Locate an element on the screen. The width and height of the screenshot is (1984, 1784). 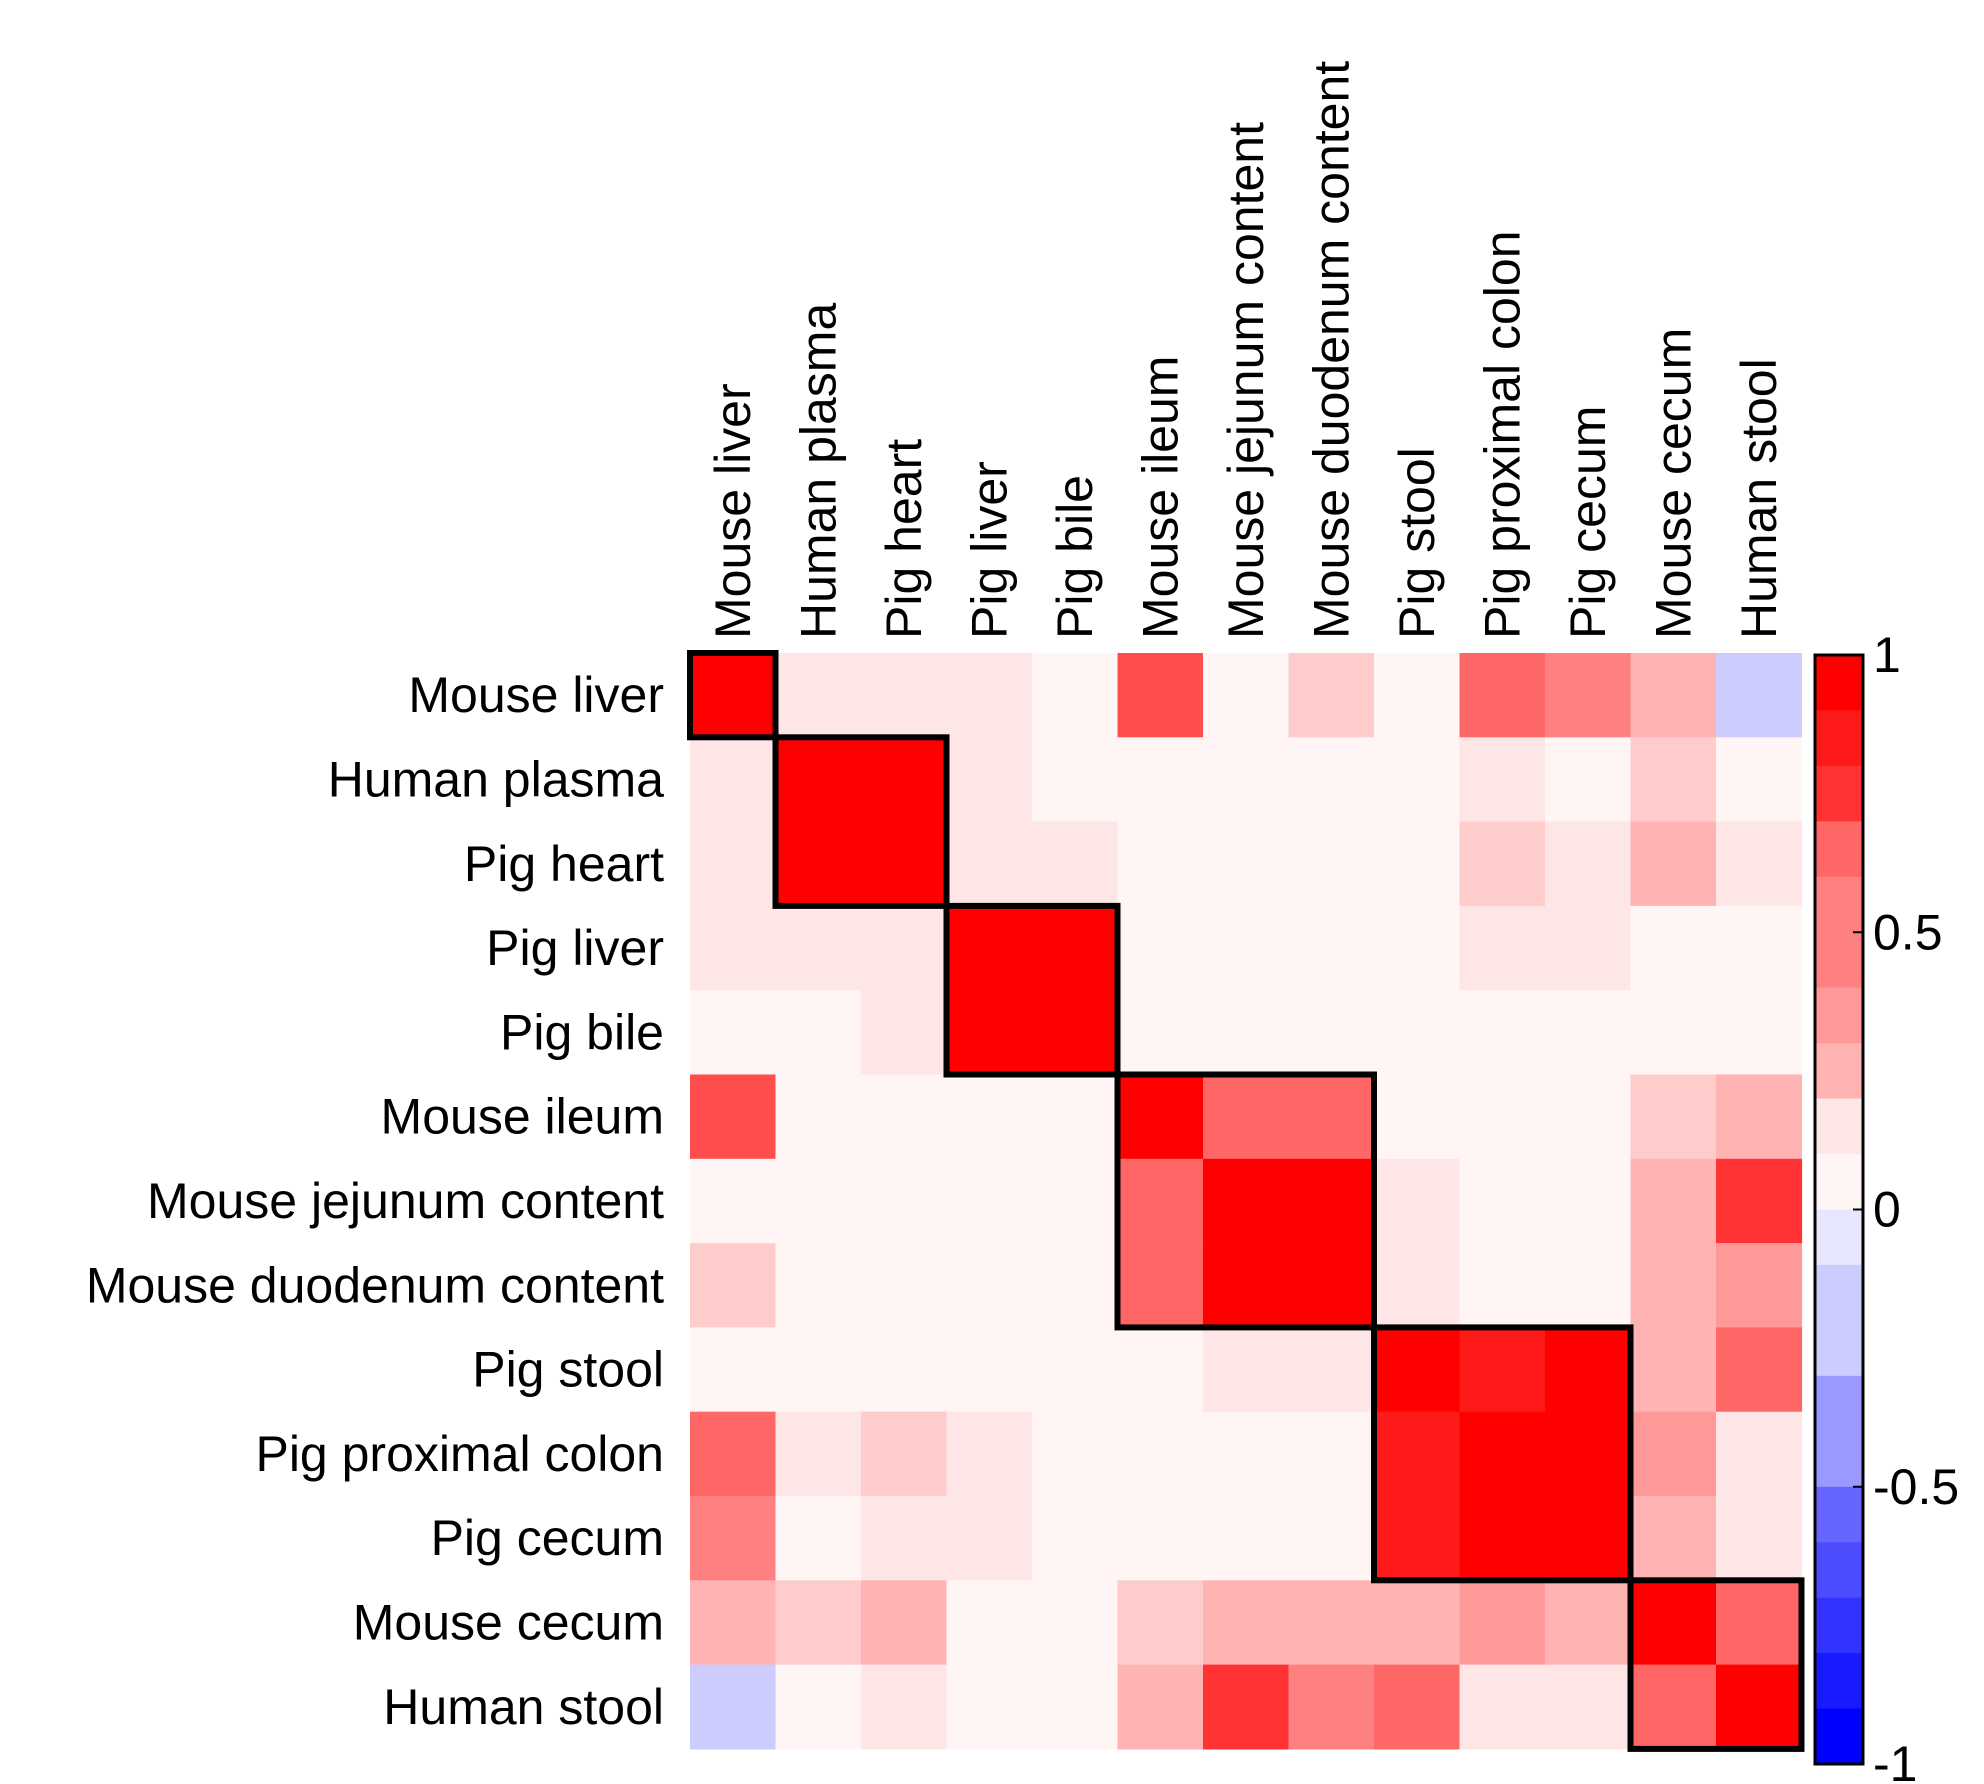
column-label-6: Mouse jejunum content is located at coordinates (1246, 380).